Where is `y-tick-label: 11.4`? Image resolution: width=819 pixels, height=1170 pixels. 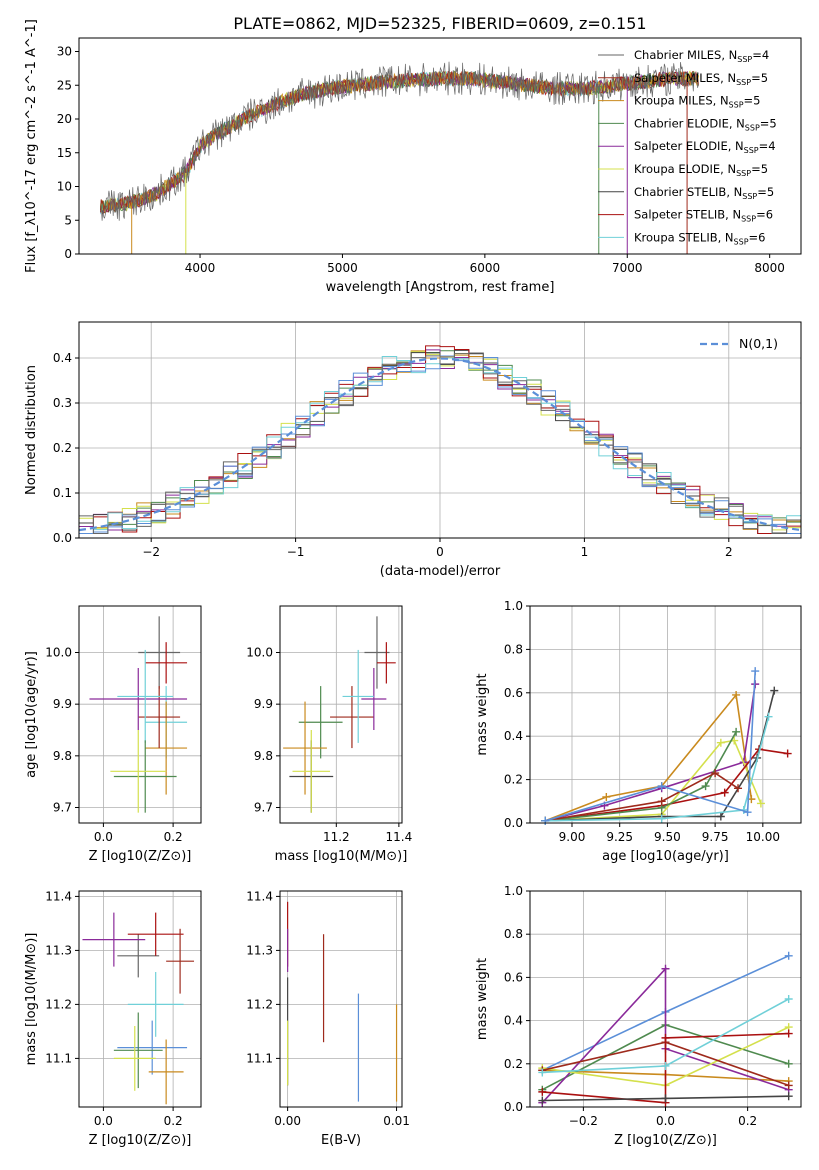
y-tick-label: 11.4 is located at coordinates (259, 896).